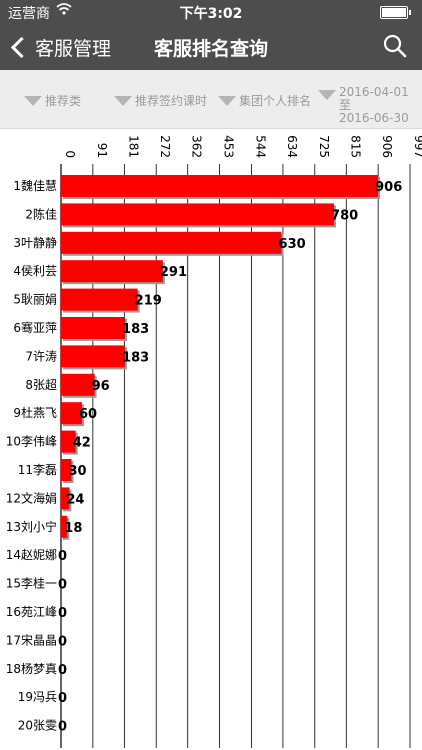 The height and width of the screenshot is (750, 422). I want to click on category-label: 20张雯, so click(37, 726).